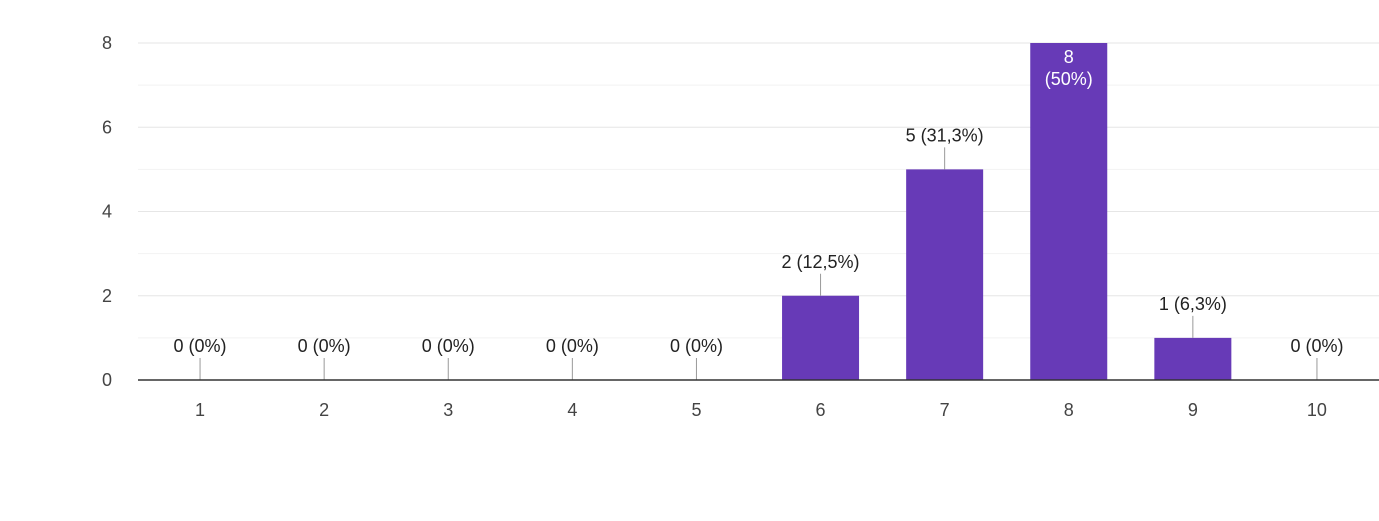 This screenshot has width=1379, height=521. Describe the element at coordinates (107, 127) in the screenshot. I see `y-tick-label: 6` at that location.